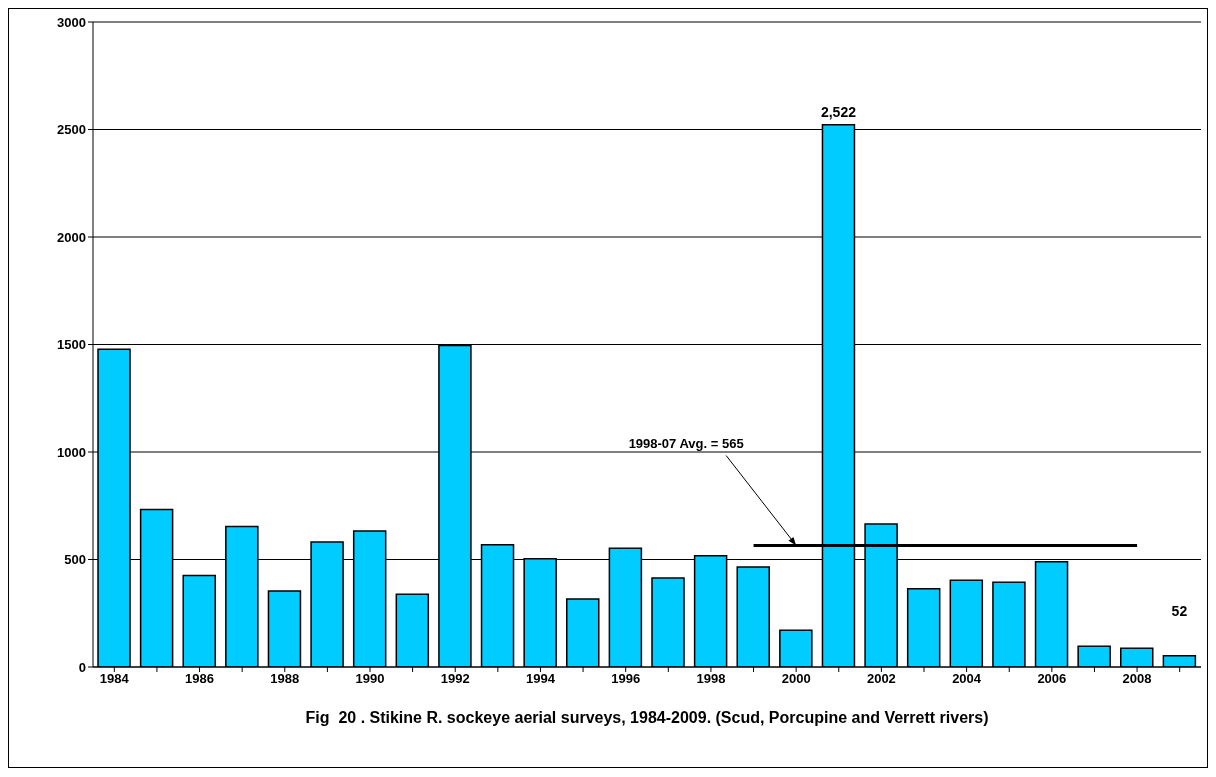 The height and width of the screenshot is (777, 1216). What do you see at coordinates (71, 345) in the screenshot?
I see `y-tick-label: 1500` at bounding box center [71, 345].